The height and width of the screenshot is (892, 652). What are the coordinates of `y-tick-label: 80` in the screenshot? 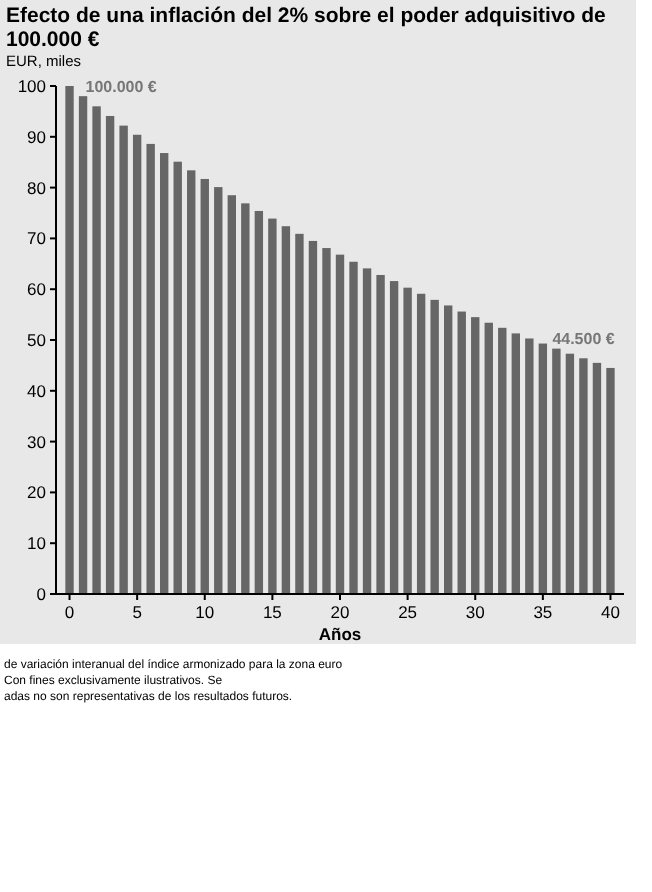 It's located at (37, 187).